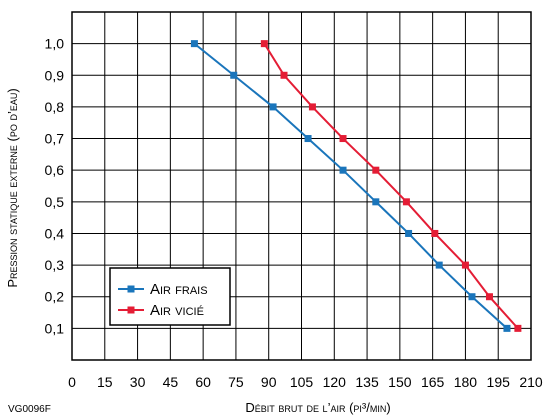 The height and width of the screenshot is (420, 551). Describe the element at coordinates (105, 382) in the screenshot. I see `x-tick-label: 15` at that location.